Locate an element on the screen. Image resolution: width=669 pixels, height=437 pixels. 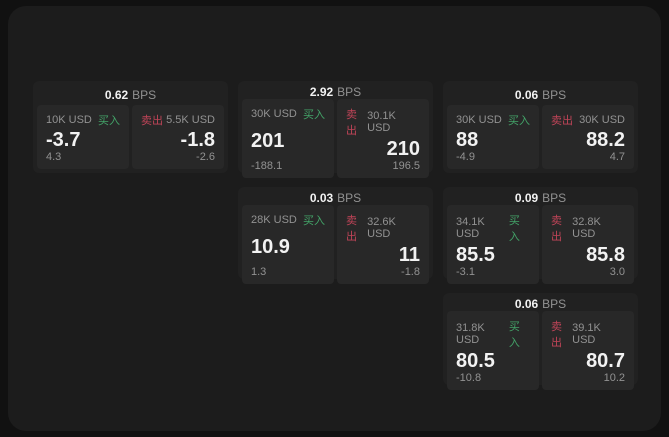
sell-sub-value: -1.8 is located at coordinates (410, 272).